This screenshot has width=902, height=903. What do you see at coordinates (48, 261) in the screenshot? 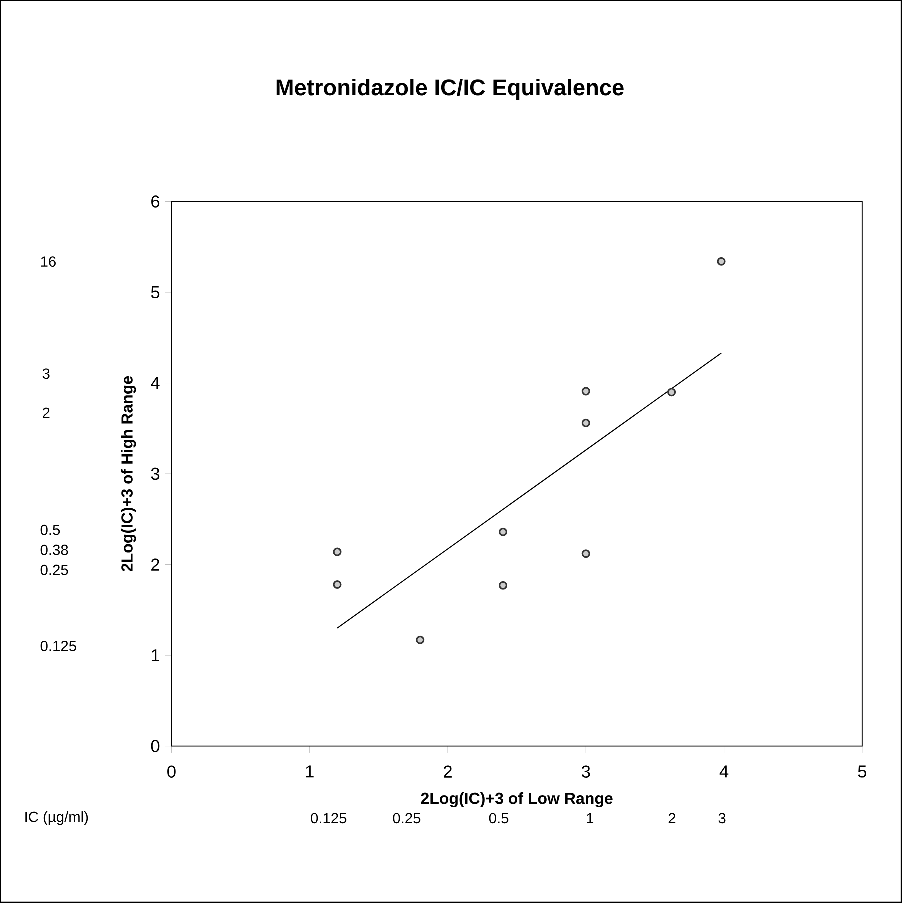
I see `text: 16` at bounding box center [48, 261].